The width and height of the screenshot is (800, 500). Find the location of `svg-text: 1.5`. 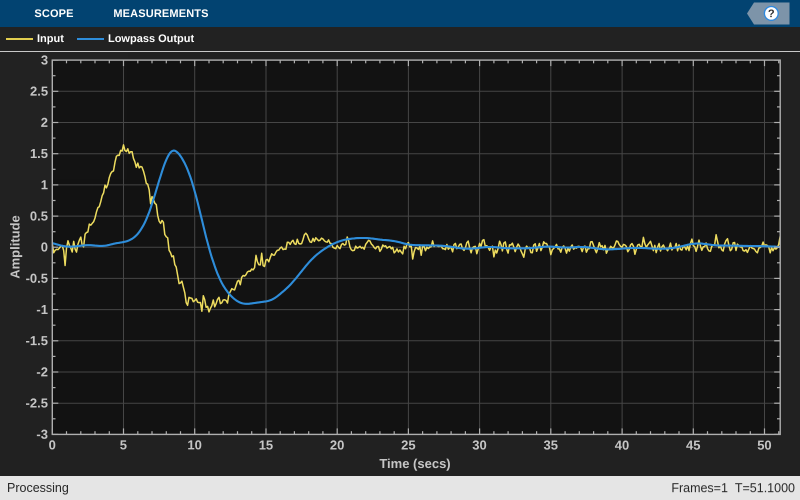

svg-text: 1.5 is located at coordinates (39, 153).